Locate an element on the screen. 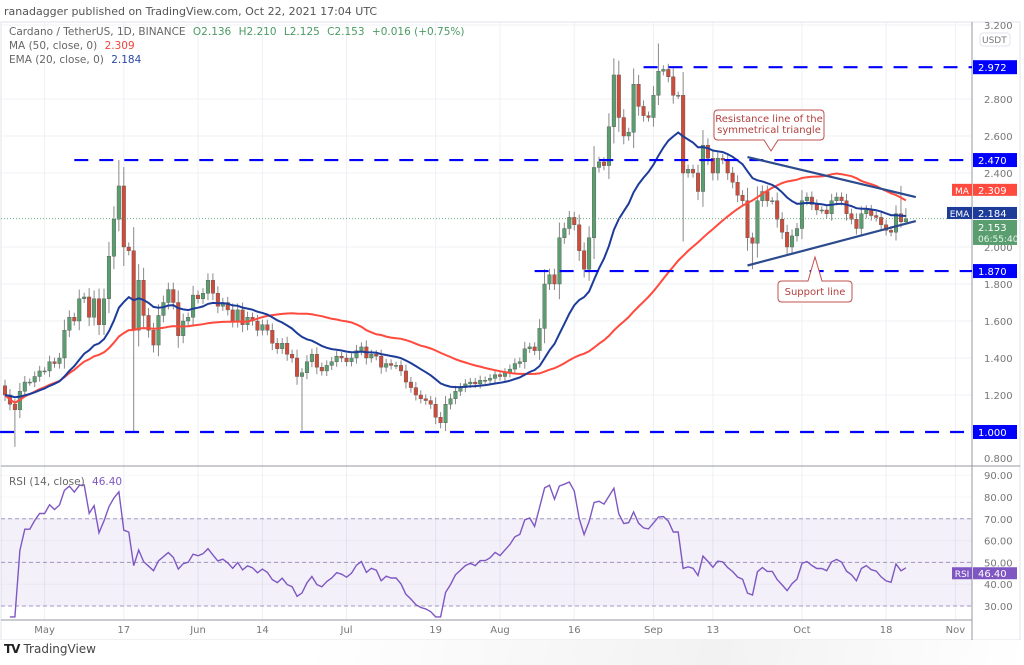  ma-legend: MA (50, close, 0) 2.309 is located at coordinates (74, 46).